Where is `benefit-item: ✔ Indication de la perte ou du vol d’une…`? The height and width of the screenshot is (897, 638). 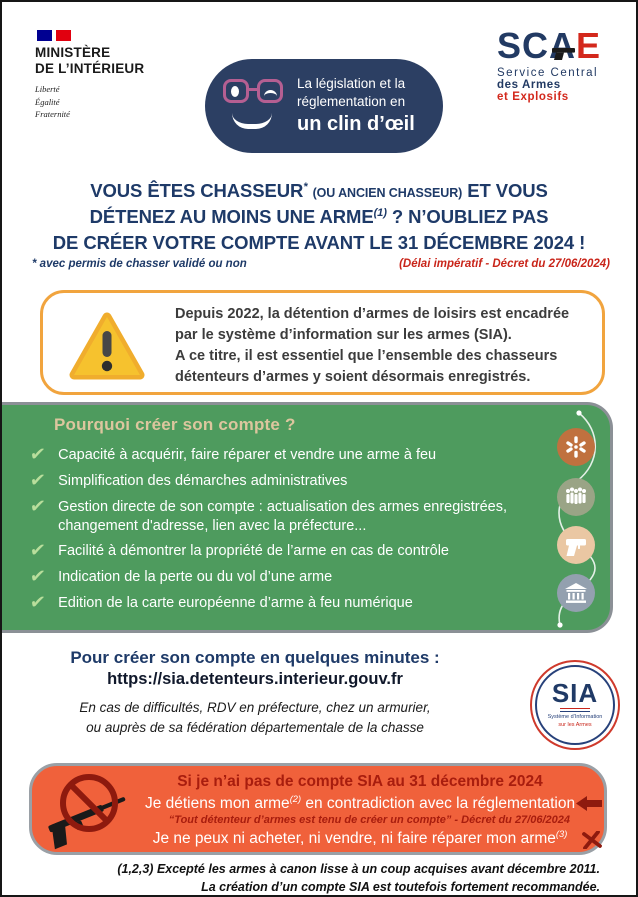
benefit-item: ✔ Indication de la perte ou du vol d’une… is located at coordinates (180, 577).